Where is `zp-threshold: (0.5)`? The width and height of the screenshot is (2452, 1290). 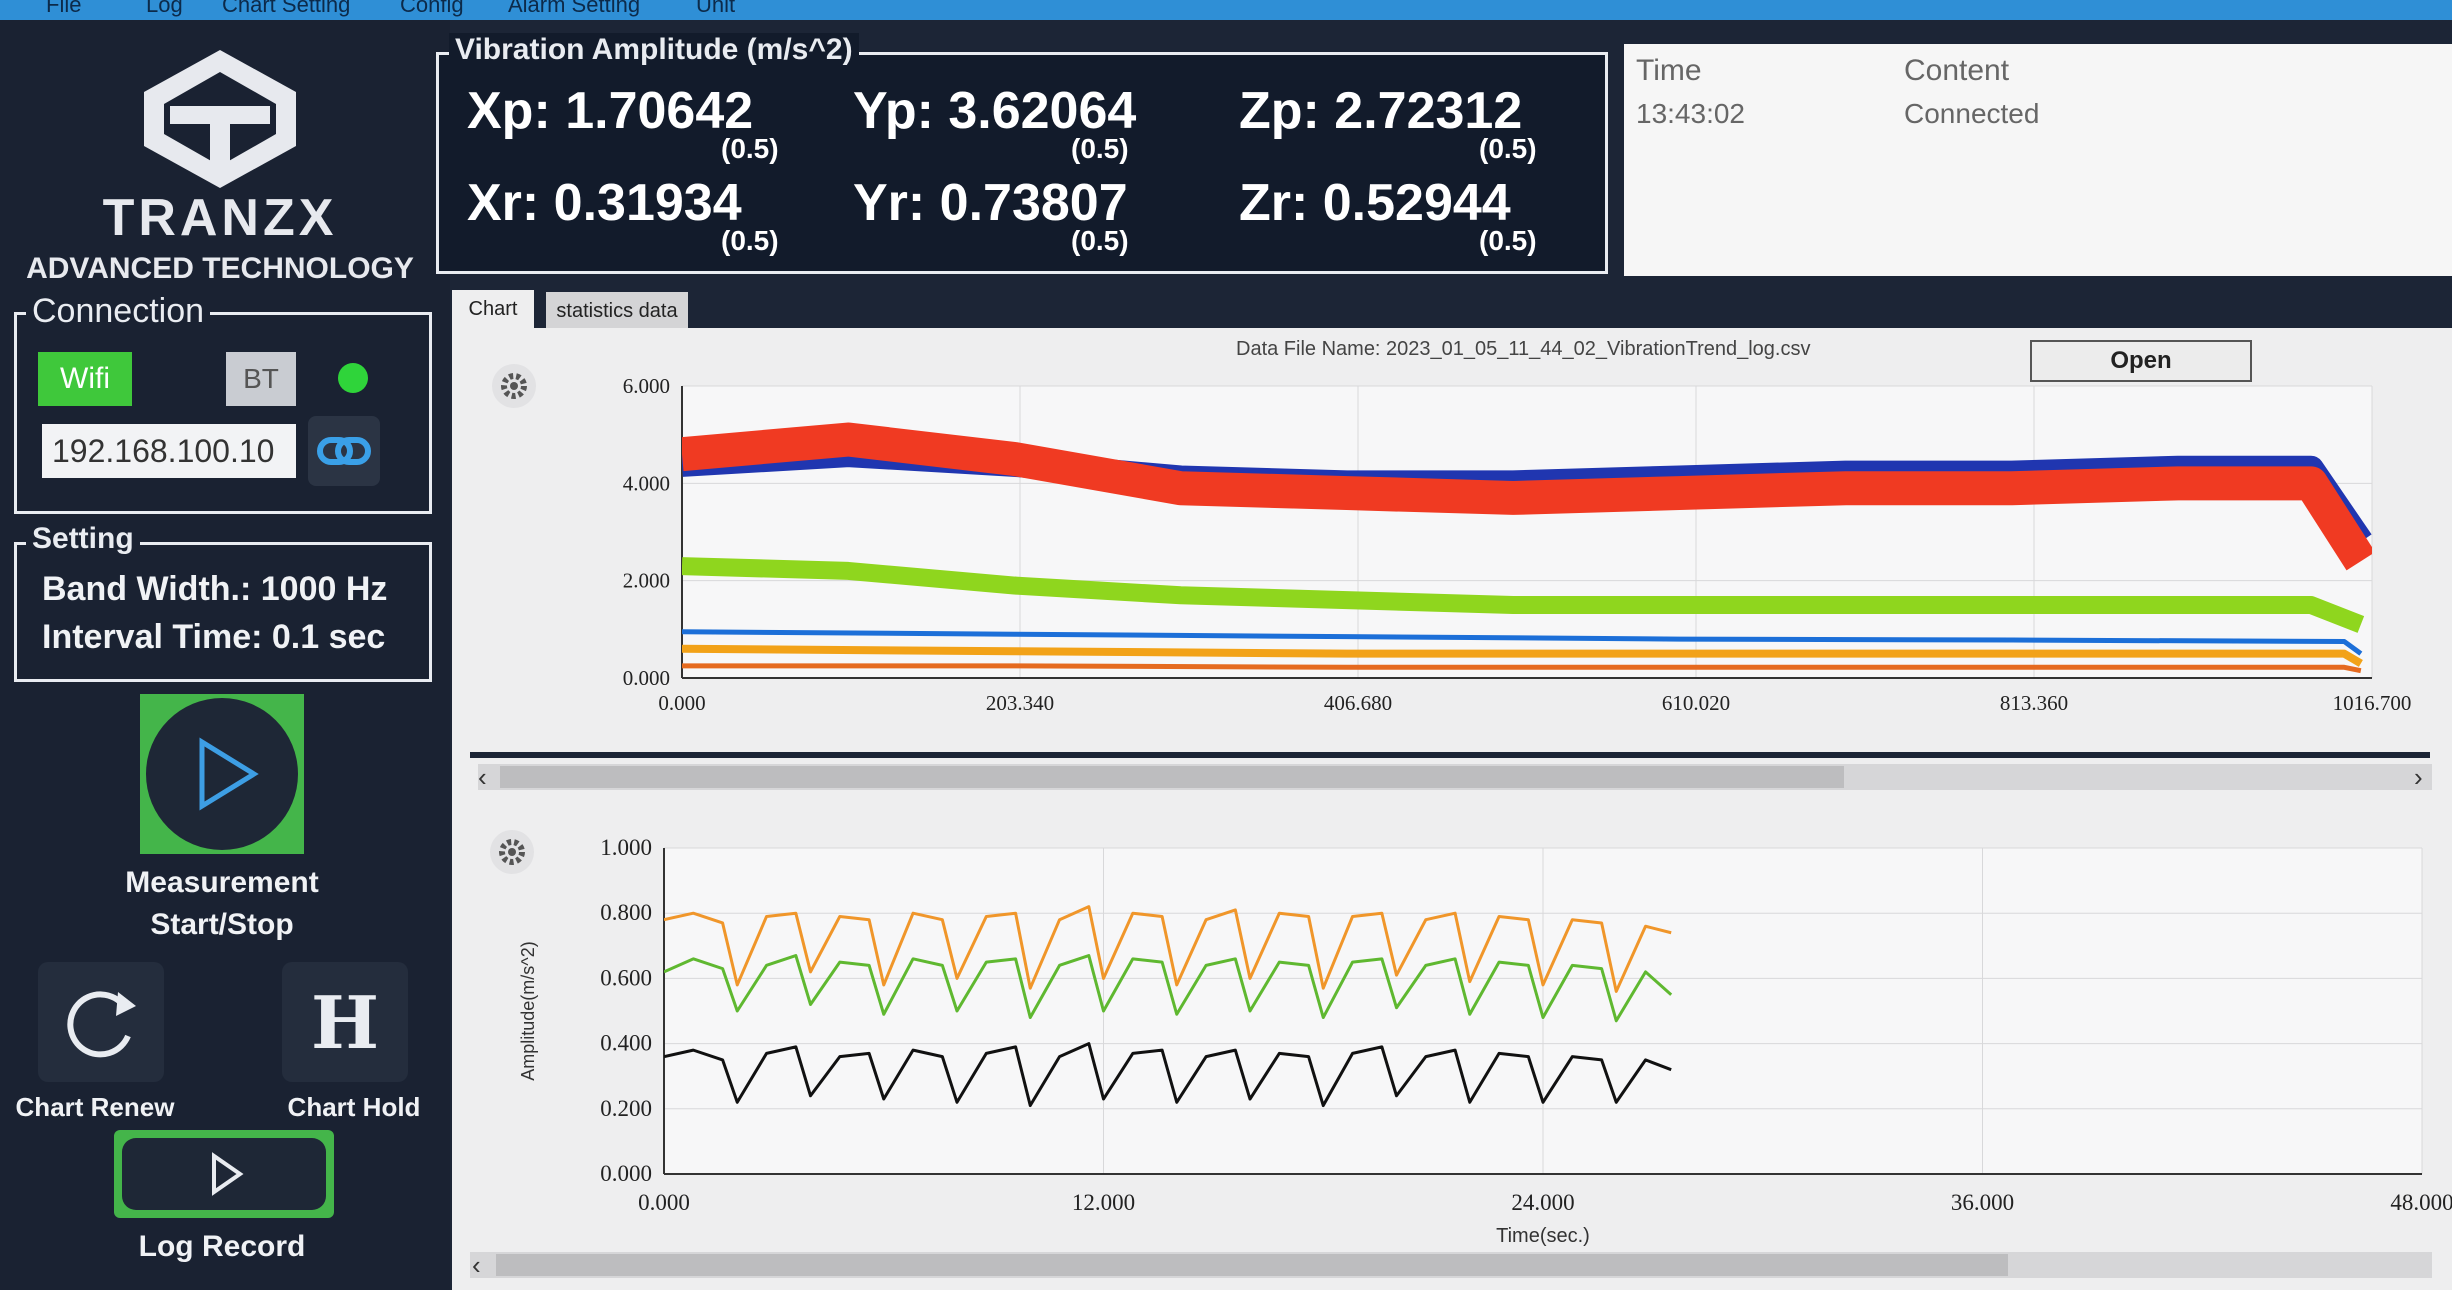 zp-threshold: (0.5) is located at coordinates (1508, 148).